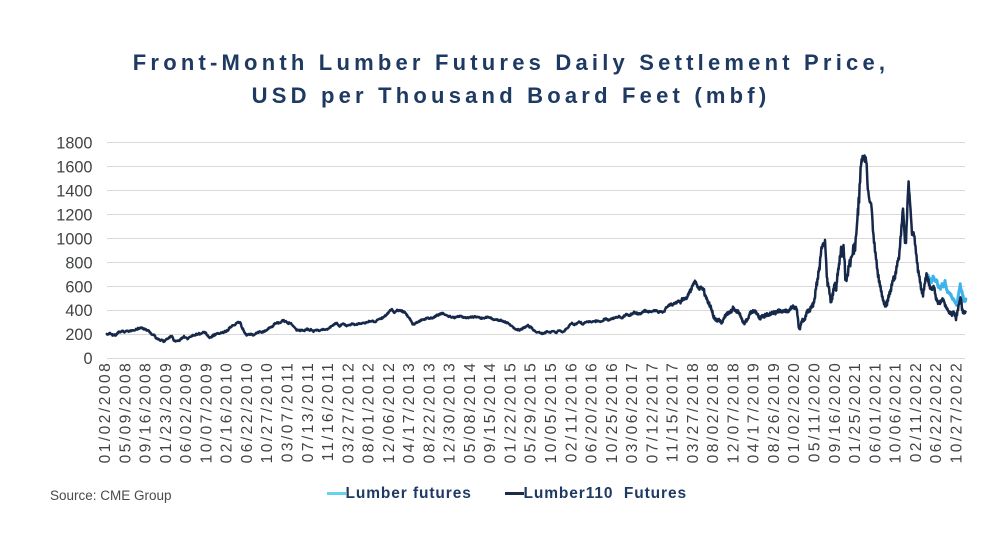  Describe the element at coordinates (105, 412) in the screenshot. I see `svg-text: 01/02/2008` at that location.